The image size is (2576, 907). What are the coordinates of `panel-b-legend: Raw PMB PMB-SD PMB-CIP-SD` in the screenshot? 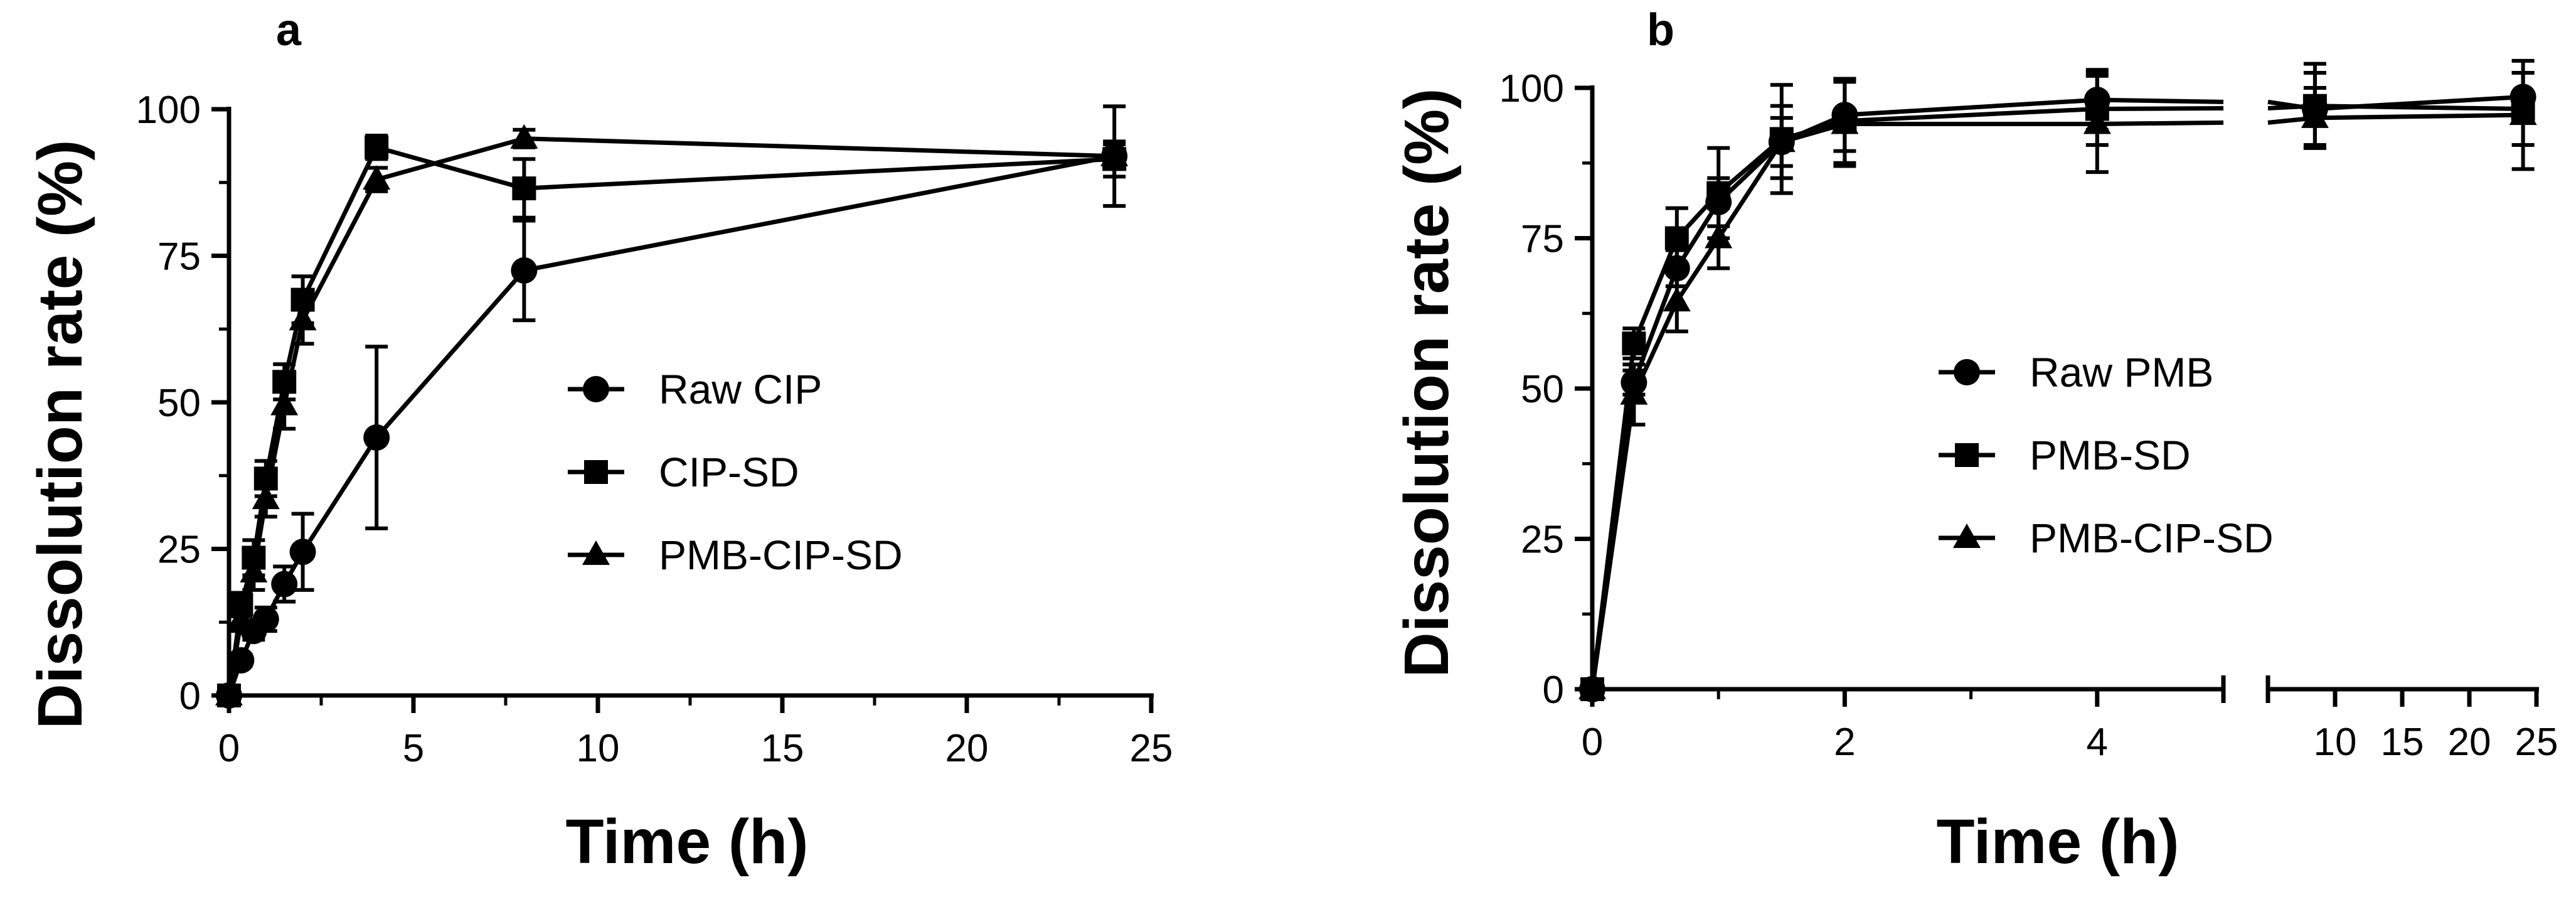 It's located at (2106, 455).